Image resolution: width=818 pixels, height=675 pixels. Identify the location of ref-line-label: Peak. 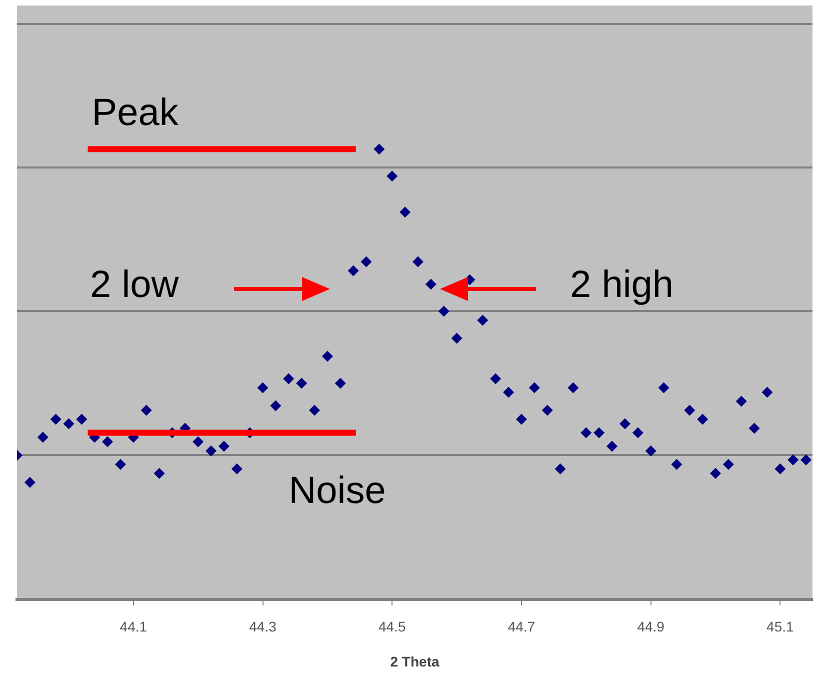
(136, 113).